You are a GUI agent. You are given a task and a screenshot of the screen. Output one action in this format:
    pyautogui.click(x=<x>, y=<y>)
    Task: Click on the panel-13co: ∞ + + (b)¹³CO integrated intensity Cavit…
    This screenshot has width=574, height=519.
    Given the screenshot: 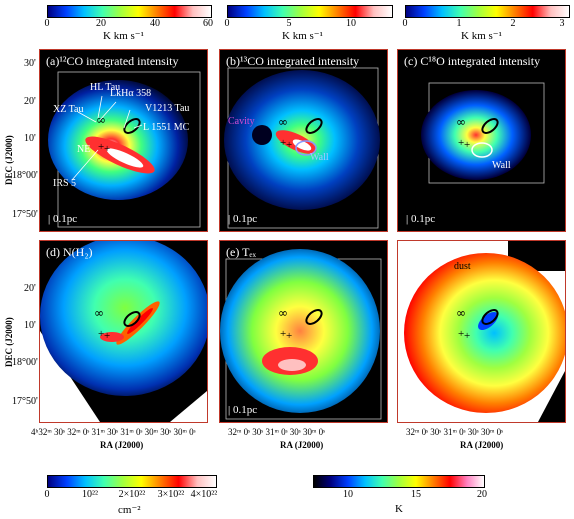 What is the action you would take?
    pyautogui.click(x=303, y=140)
    